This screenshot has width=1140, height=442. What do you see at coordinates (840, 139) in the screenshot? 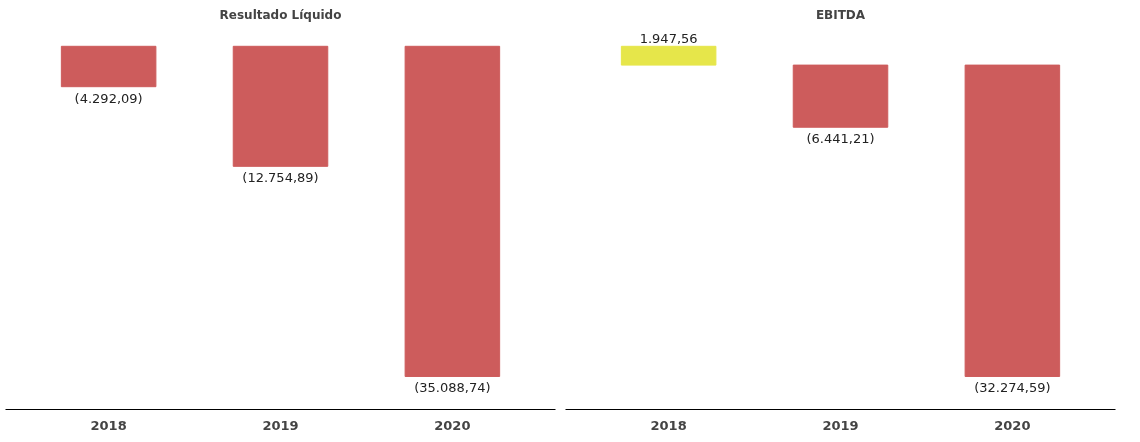
I see `data-label: (6.441,21)` at bounding box center [840, 139].